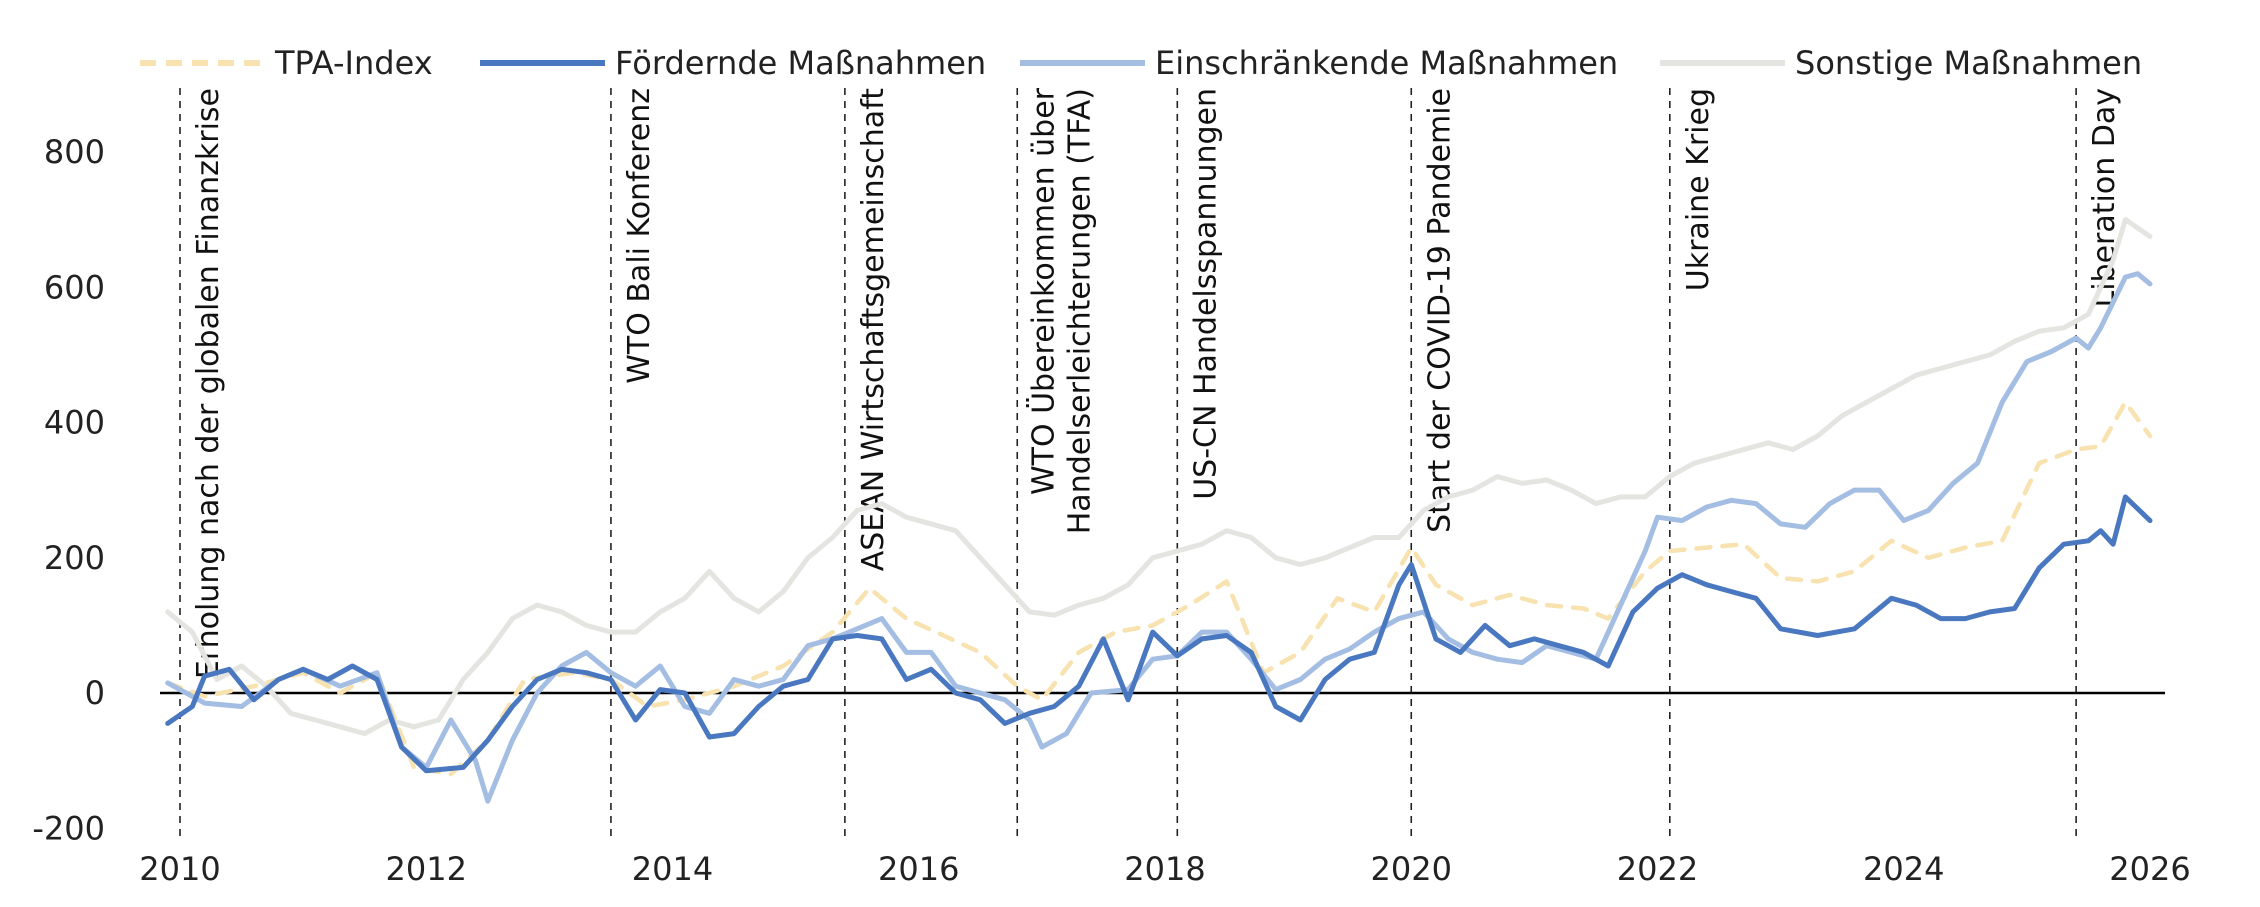 Image resolution: width=2260 pixels, height=907 pixels. I want to click on y-tick-label: 600, so click(74, 287).